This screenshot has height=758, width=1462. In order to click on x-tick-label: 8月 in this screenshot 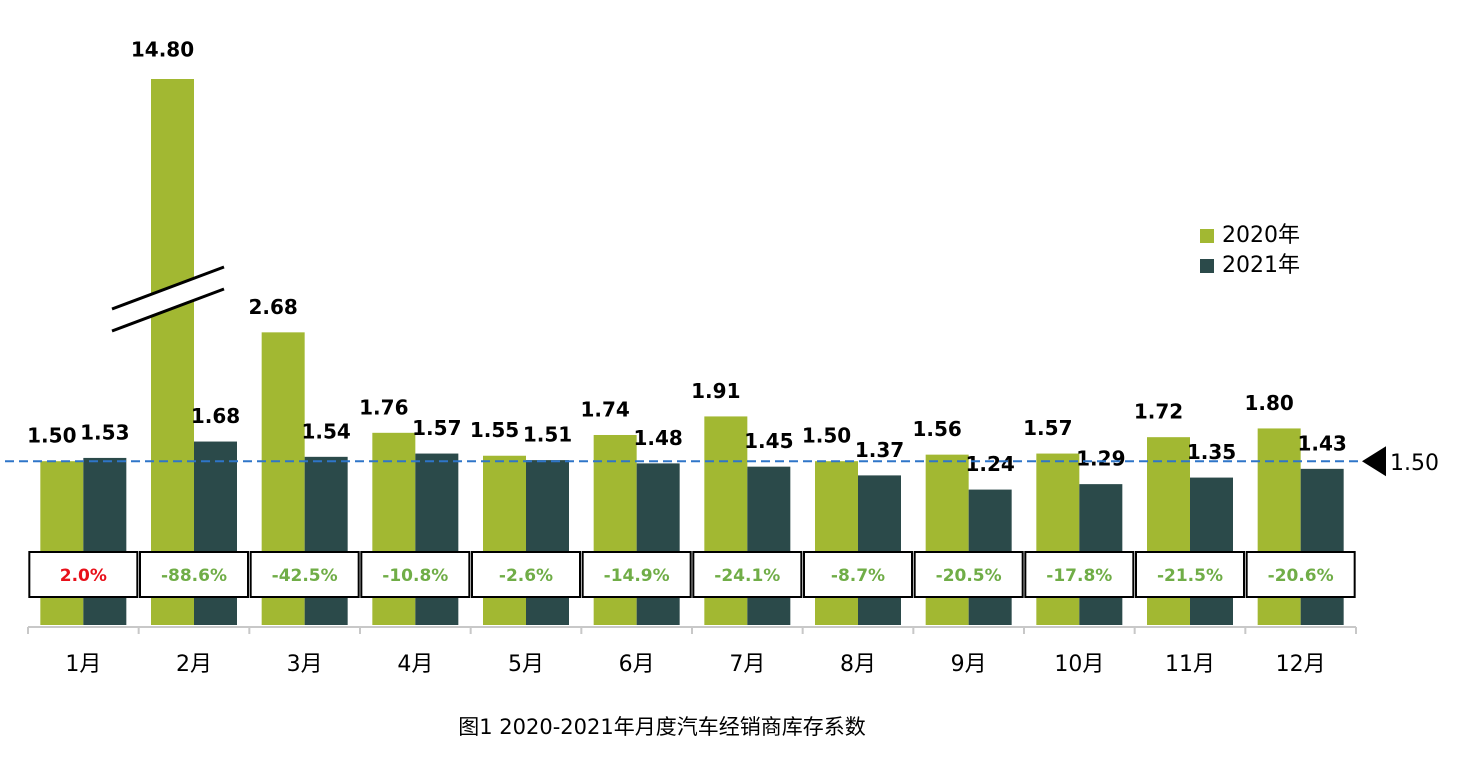, I will do `click(858, 664)`.